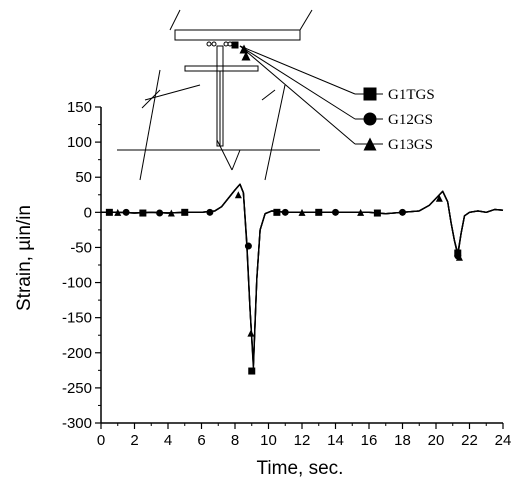 Image resolution: width=513 pixels, height=487 pixels. I want to click on x-tick-label: 12, so click(302, 440).